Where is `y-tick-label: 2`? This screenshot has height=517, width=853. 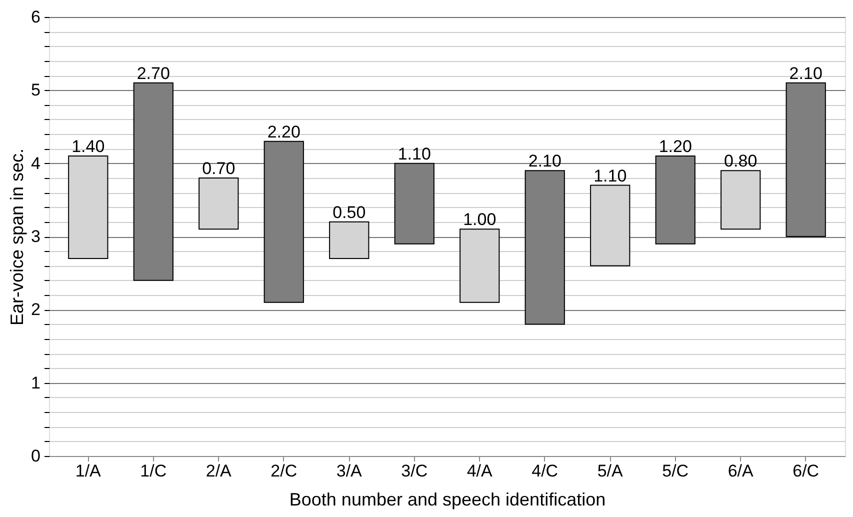
y-tick-label: 2 is located at coordinates (35, 310).